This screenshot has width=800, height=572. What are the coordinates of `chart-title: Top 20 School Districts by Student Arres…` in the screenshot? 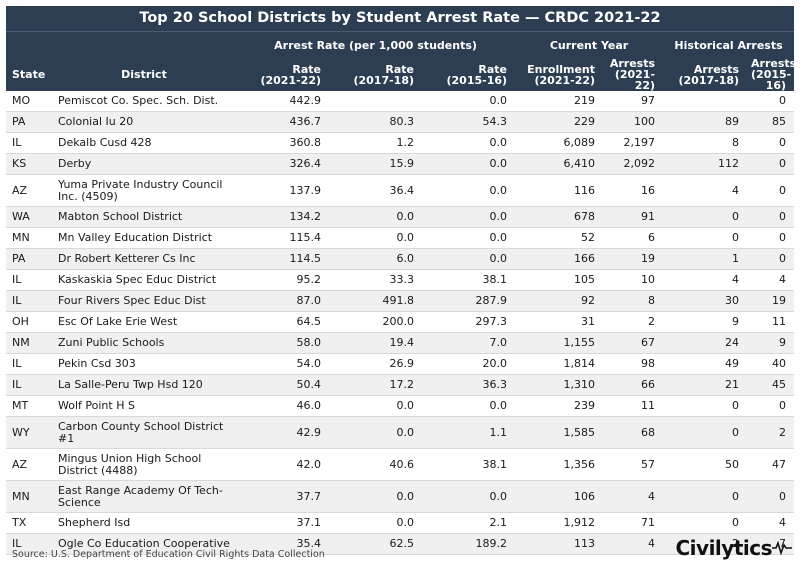 It's located at (400, 18).